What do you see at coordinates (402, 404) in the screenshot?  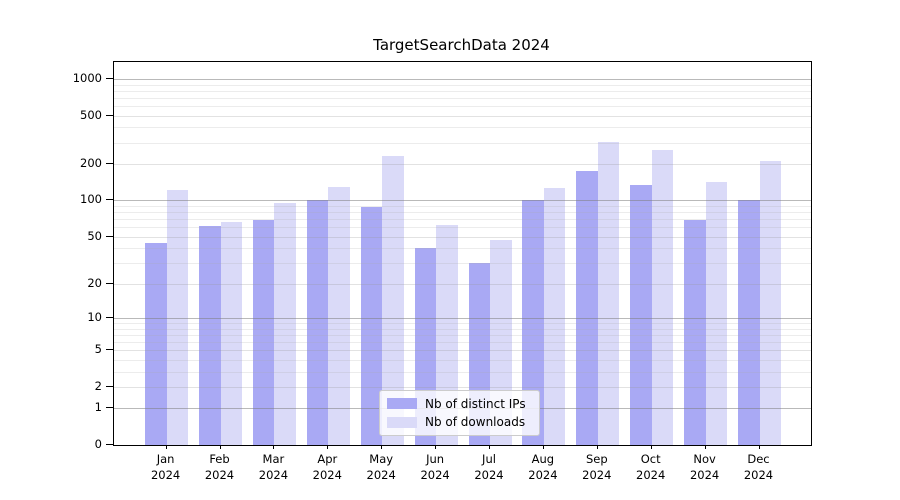 I see `legend-swatch-distinct-ips` at bounding box center [402, 404].